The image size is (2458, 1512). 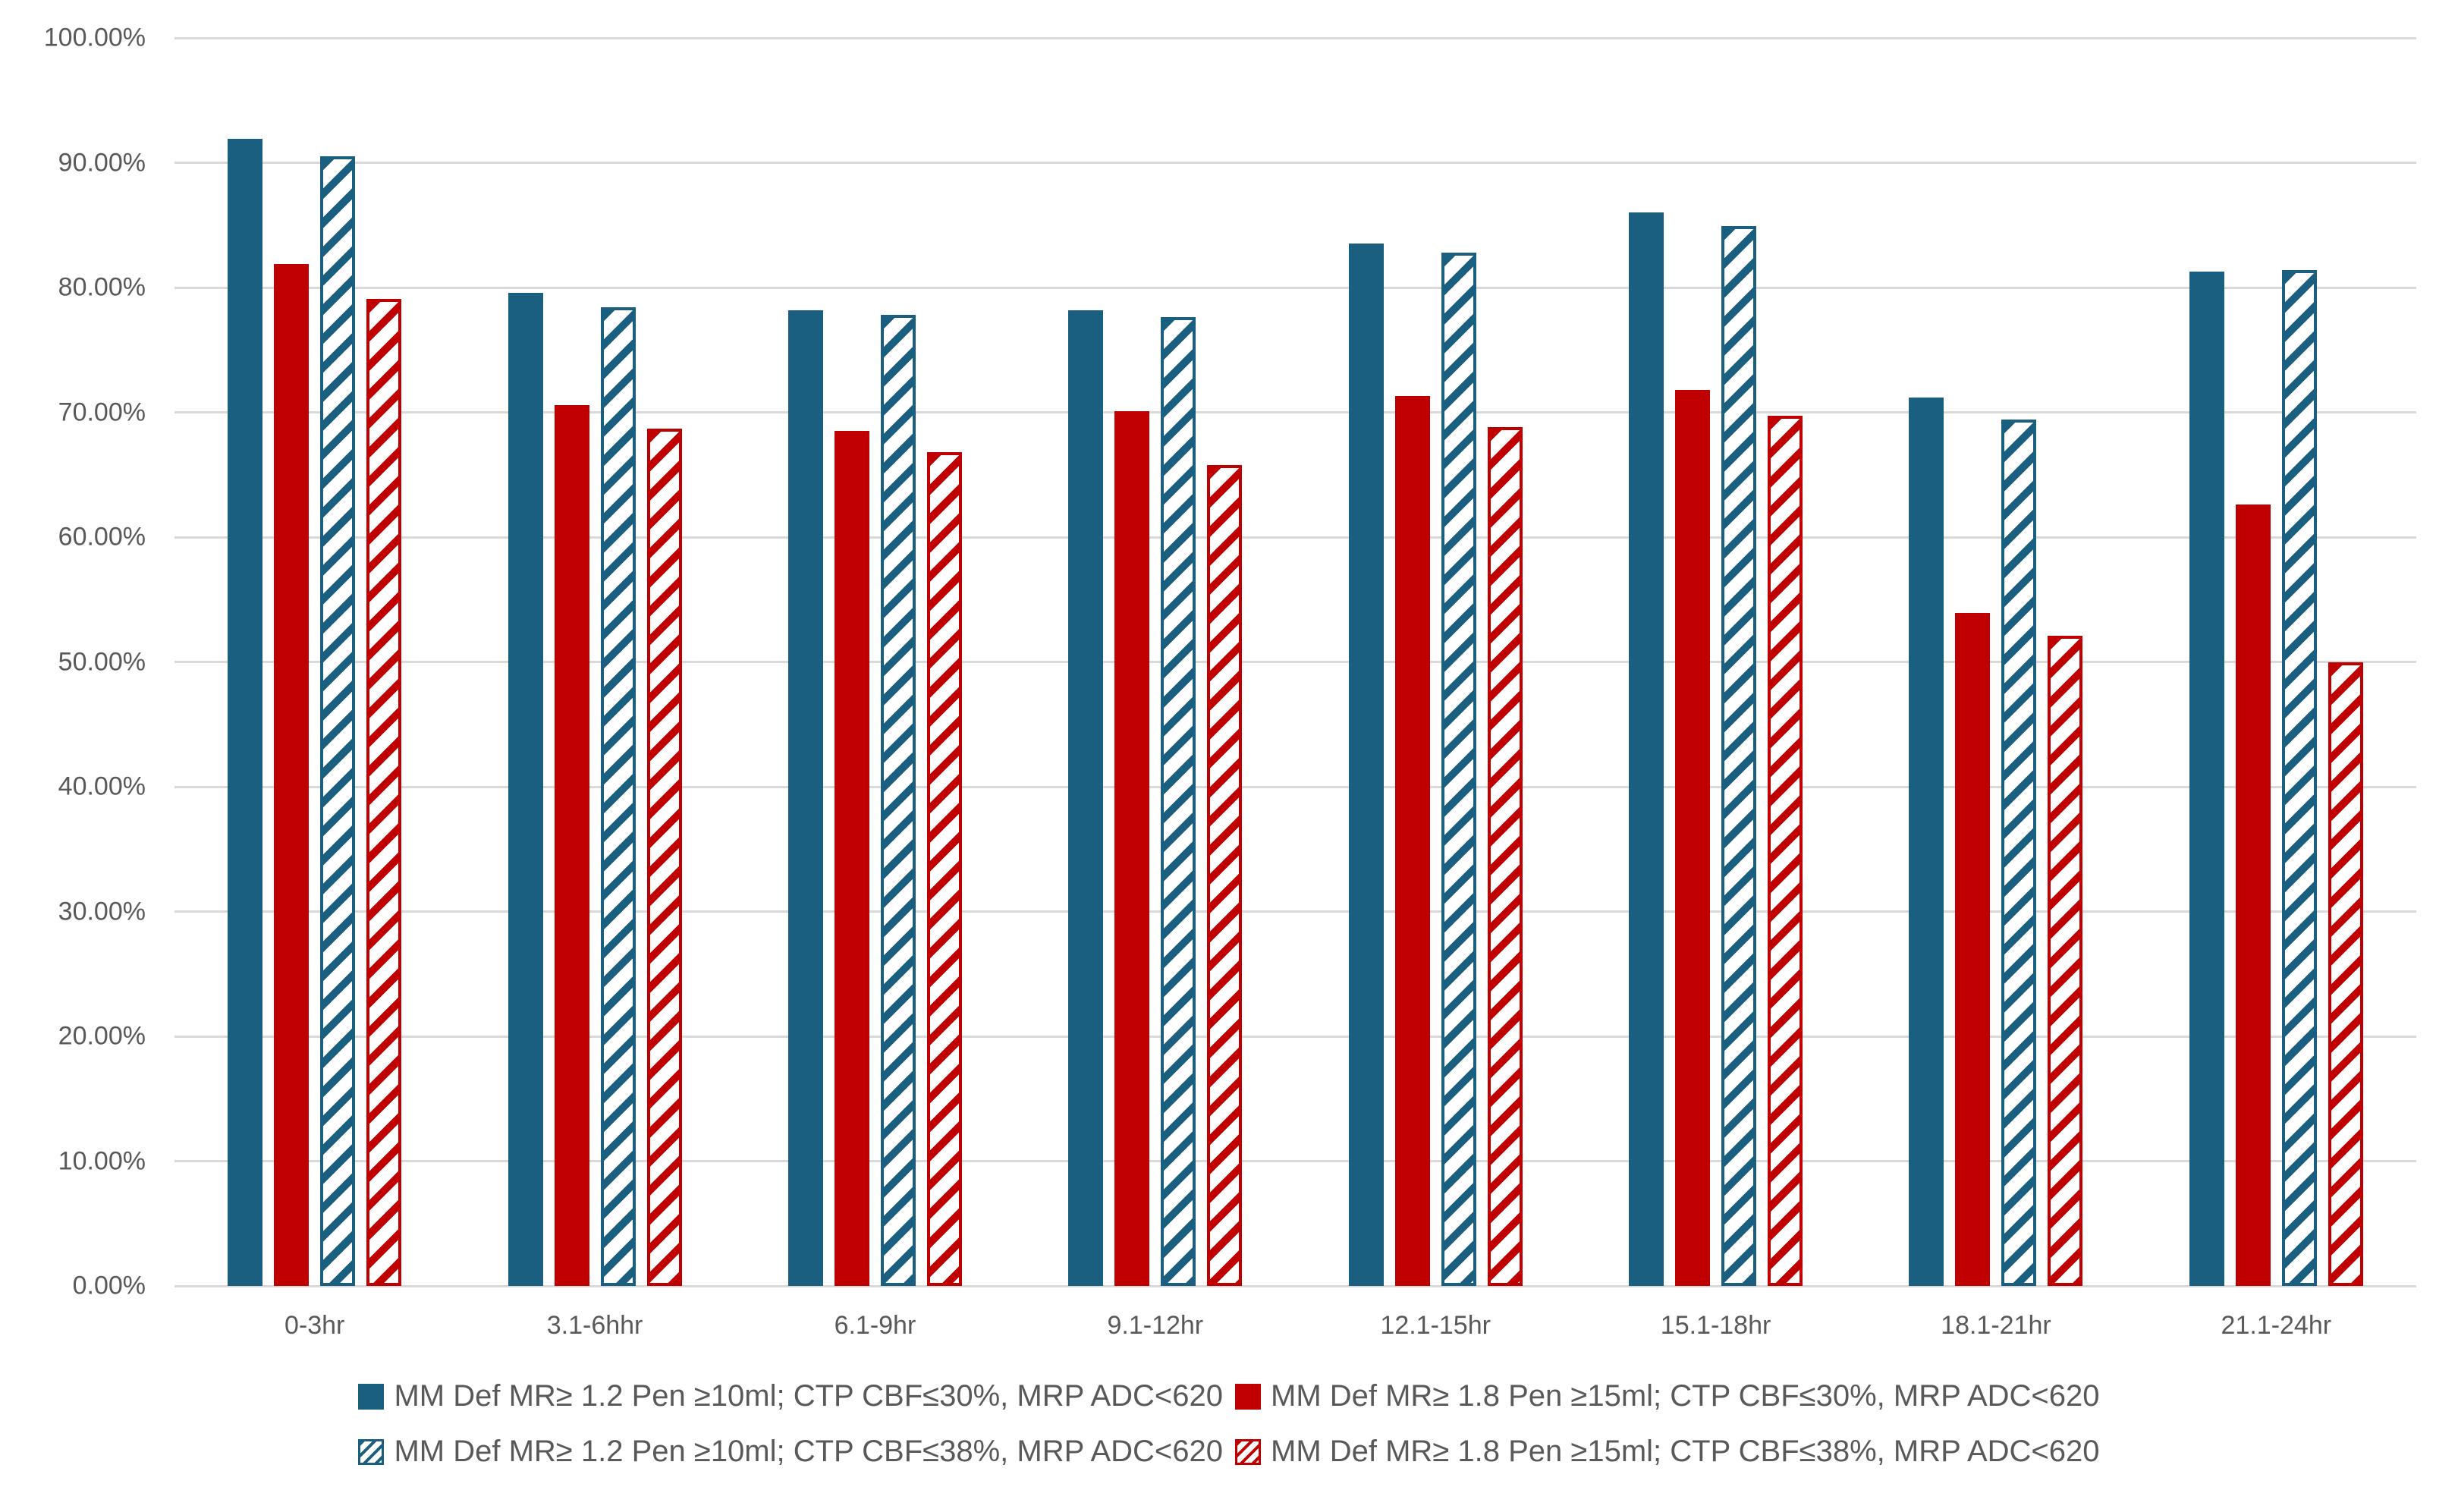 I want to click on bar-group-18.1-21hr, so click(x=1996, y=662).